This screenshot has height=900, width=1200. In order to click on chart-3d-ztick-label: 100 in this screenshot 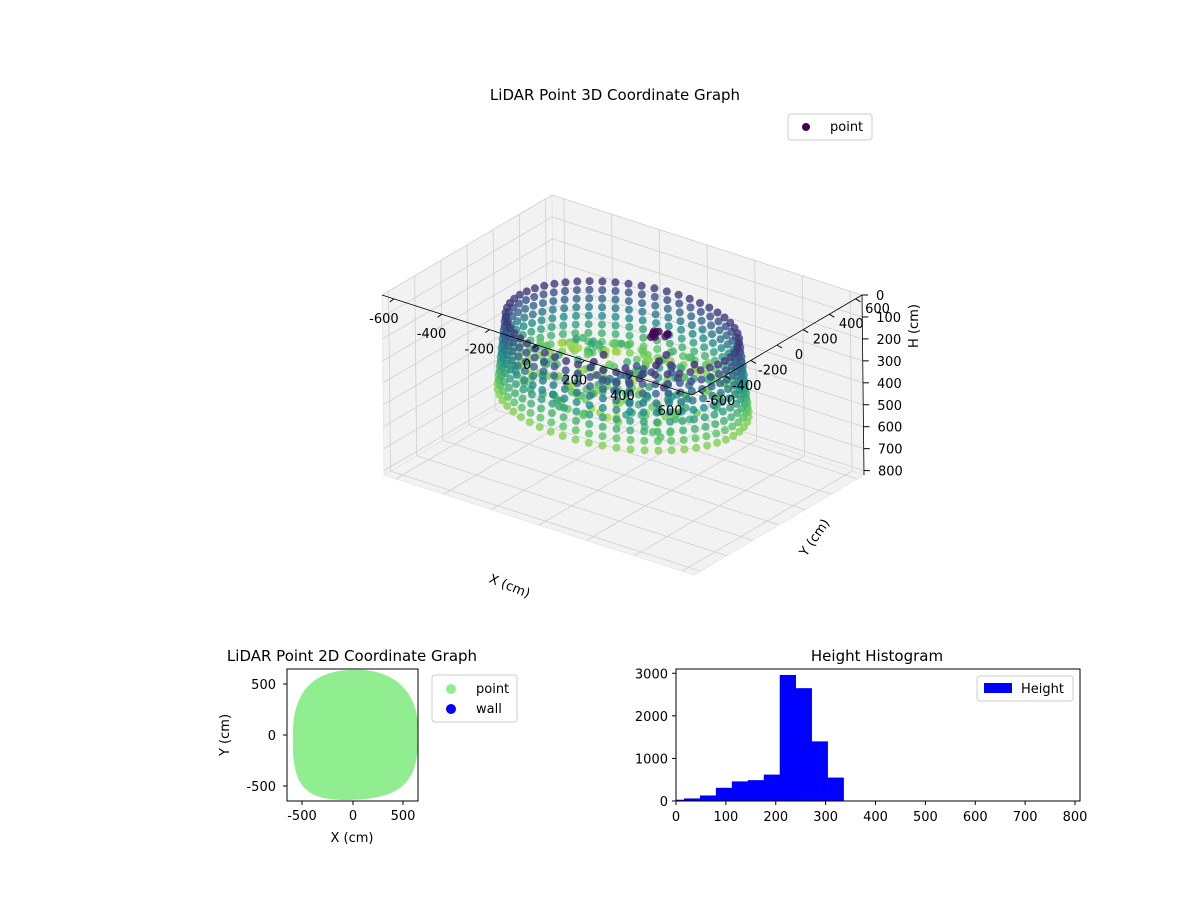, I will do `click(888, 318)`.